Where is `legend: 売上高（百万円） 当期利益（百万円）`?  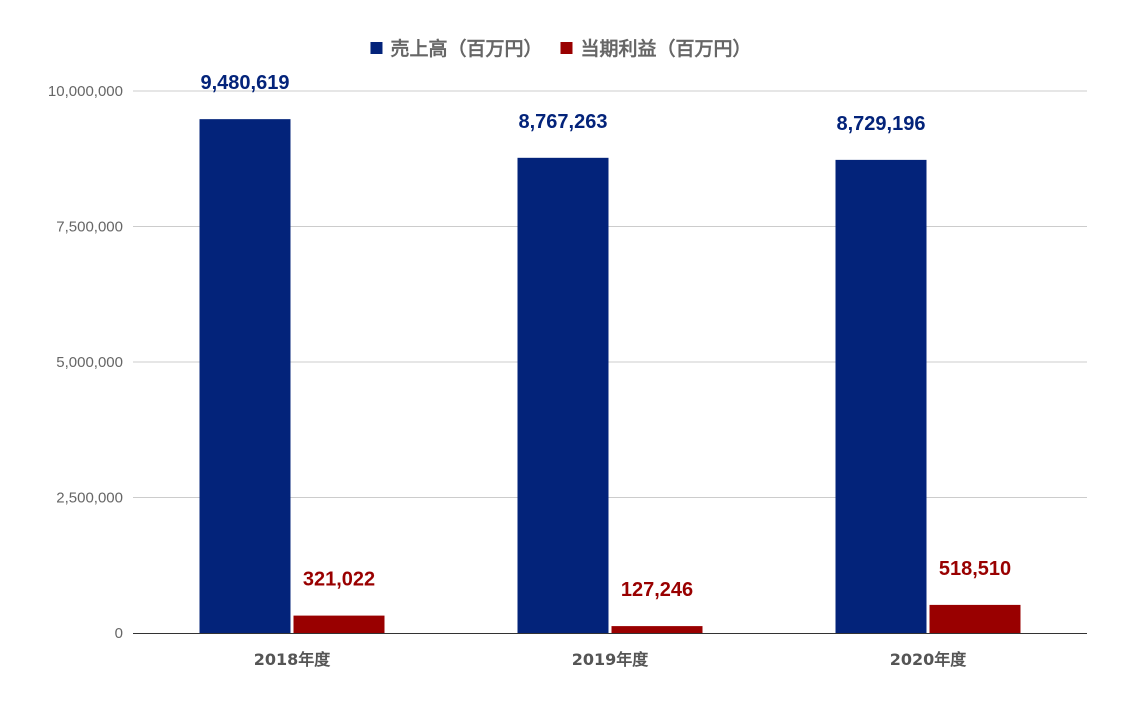
legend: 売上高（百万円） 当期利益（百万円） is located at coordinates (561, 48).